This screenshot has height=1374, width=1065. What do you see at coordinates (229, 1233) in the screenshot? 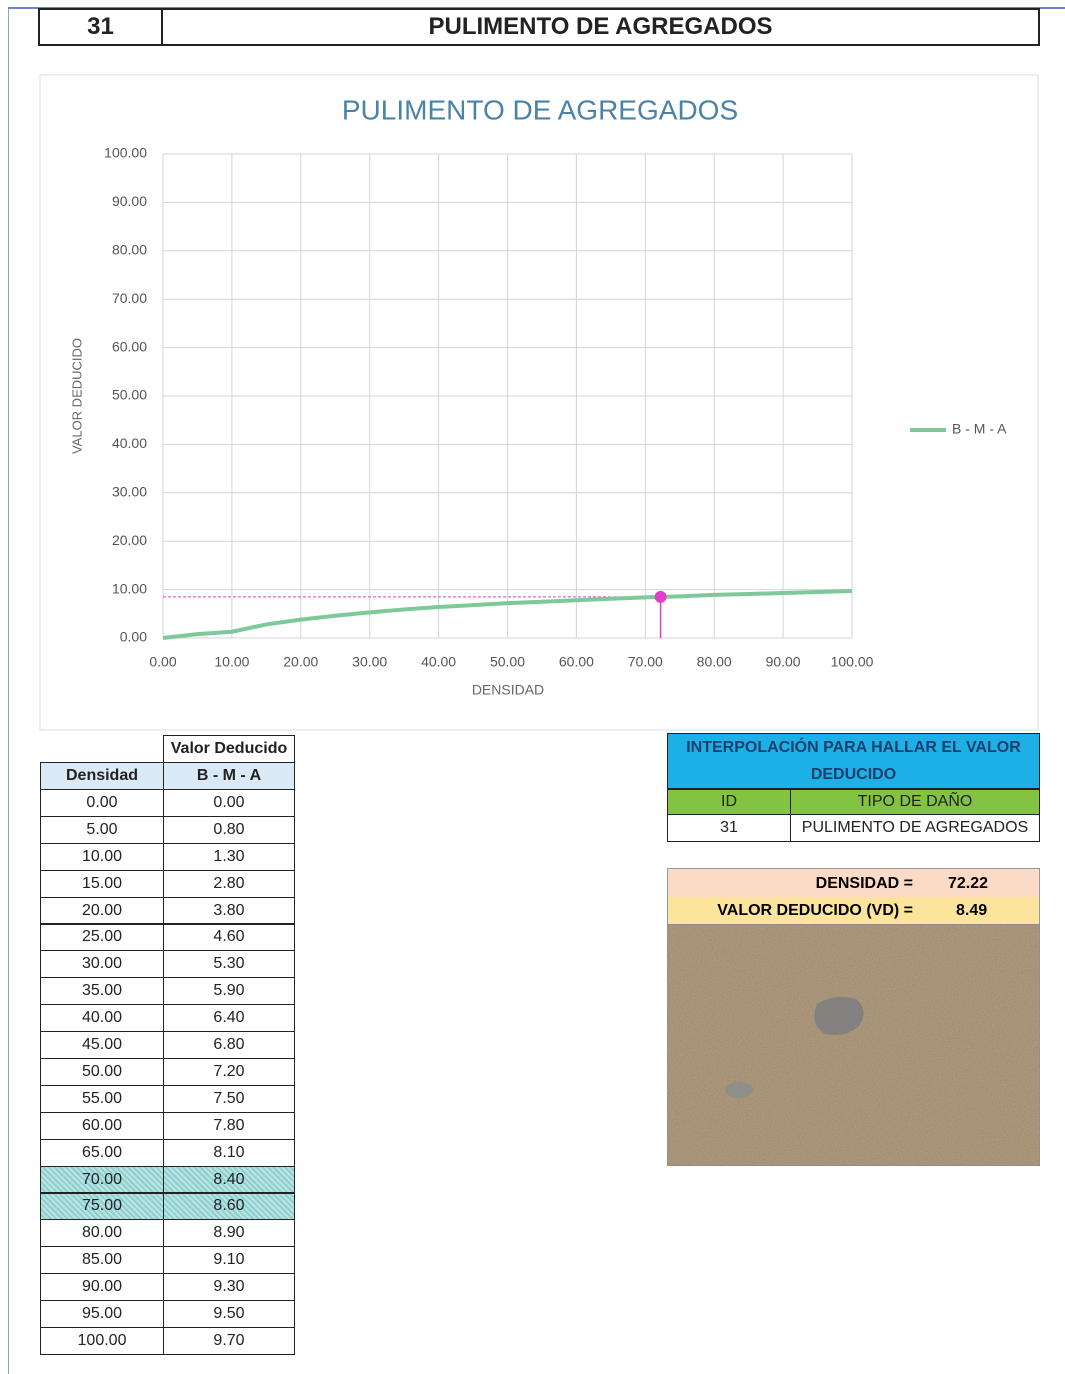
I see `table-cell: 8.90` at bounding box center [229, 1233].